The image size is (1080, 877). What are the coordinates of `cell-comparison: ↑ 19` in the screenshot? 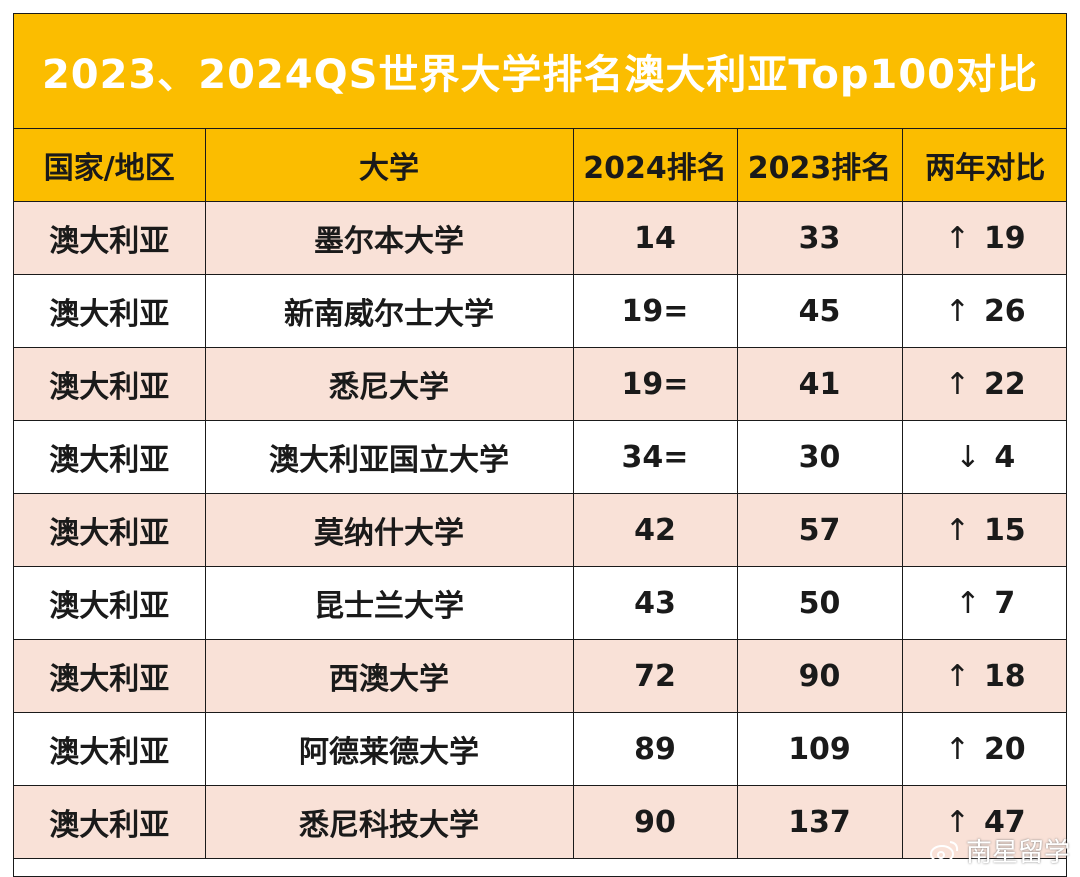 It's located at (983, 238).